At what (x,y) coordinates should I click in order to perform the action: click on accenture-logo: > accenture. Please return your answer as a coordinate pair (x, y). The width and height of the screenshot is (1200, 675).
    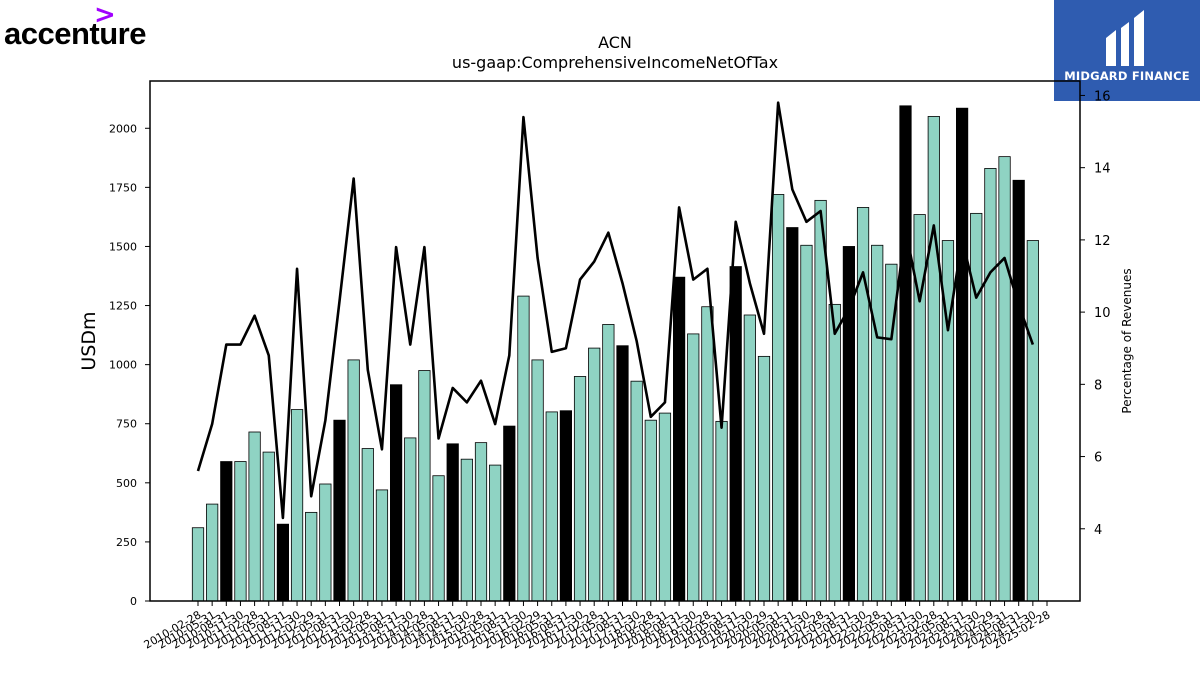
    Looking at the image, I should click on (89, 26).